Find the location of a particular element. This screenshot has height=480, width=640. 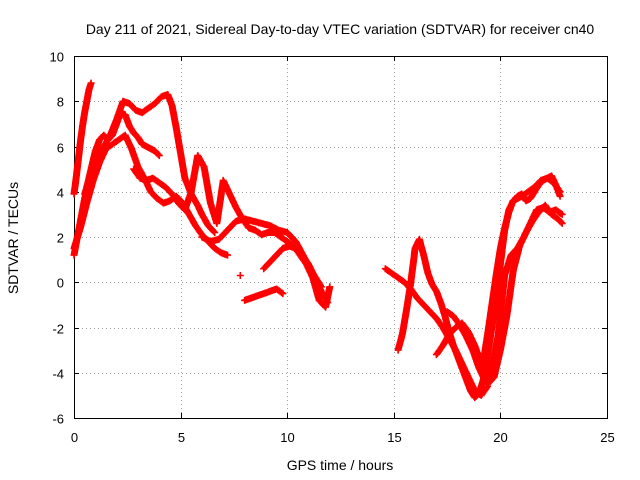

series-sat-m is located at coordinates (504, 295).